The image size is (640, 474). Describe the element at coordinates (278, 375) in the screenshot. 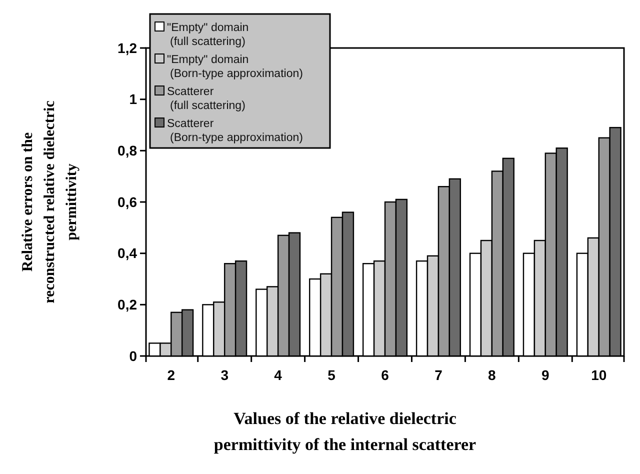

I see `x-tick-label: 4` at that location.